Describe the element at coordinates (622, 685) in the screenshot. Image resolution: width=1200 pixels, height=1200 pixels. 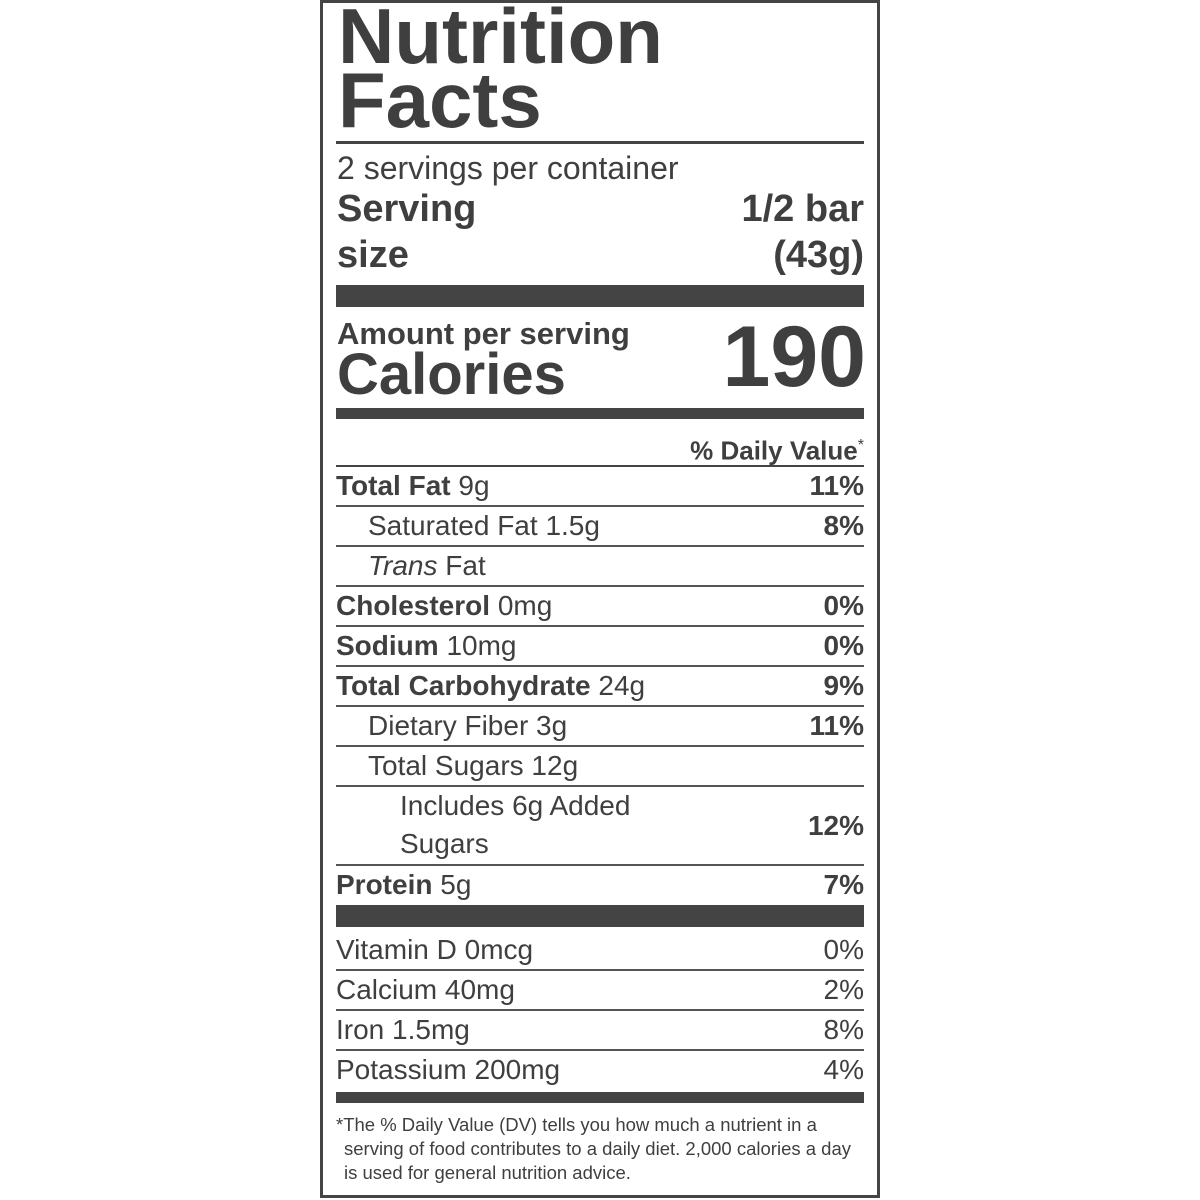
I see `nutrient-amount: 24g` at that location.